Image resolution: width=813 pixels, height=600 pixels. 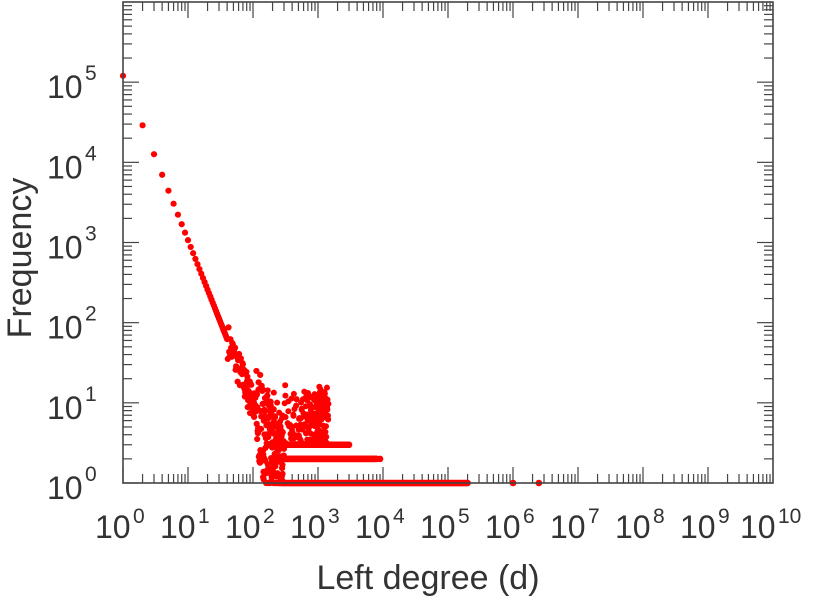 What do you see at coordinates (334, 516) in the screenshot?
I see `x-tick-label-exponent: 3` at bounding box center [334, 516].